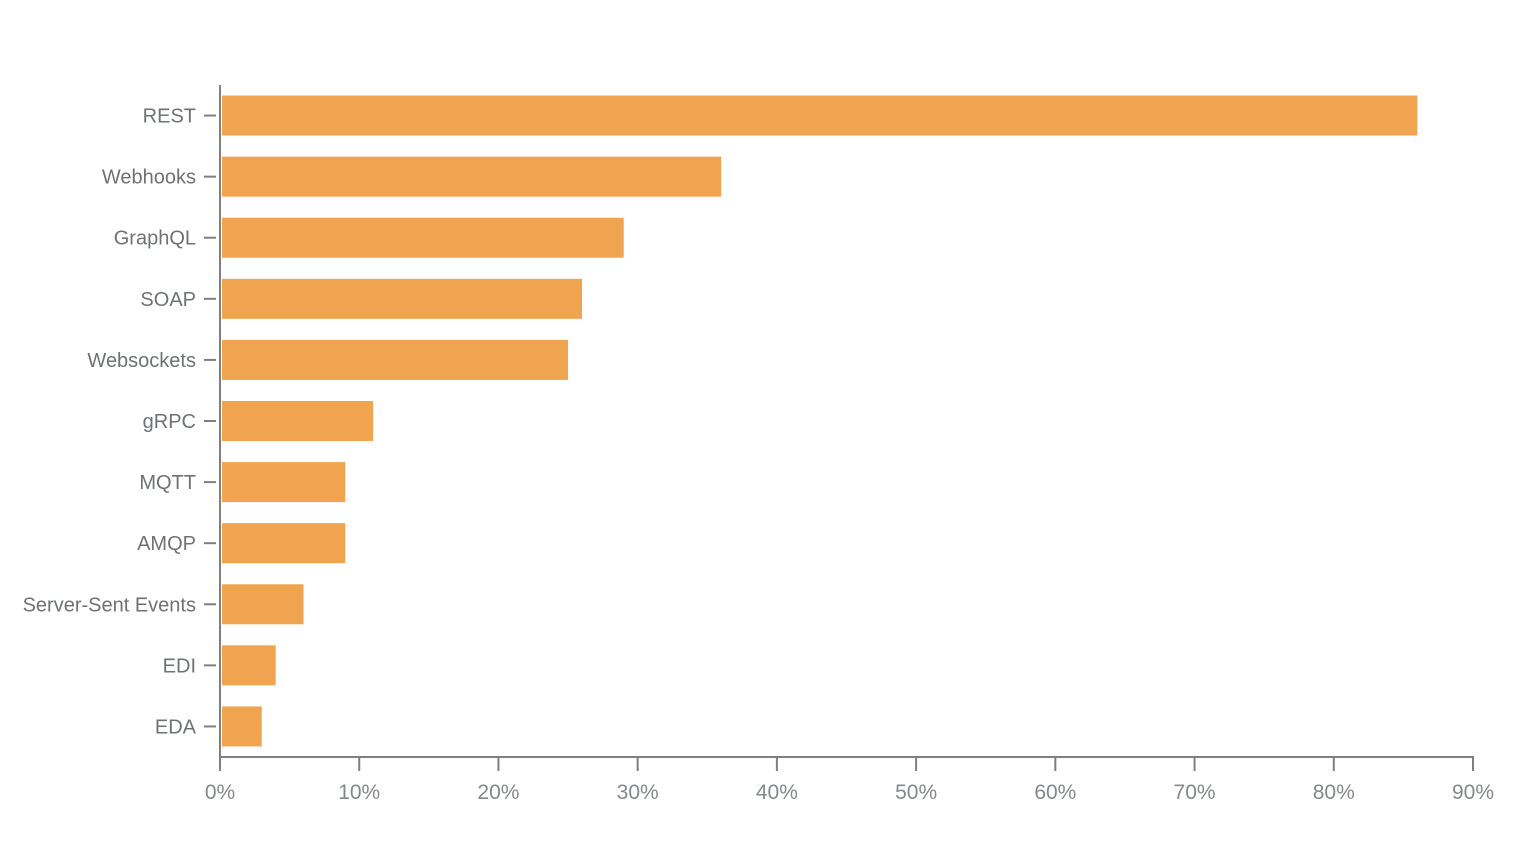  I want to click on category-label: EDA, so click(176, 727).